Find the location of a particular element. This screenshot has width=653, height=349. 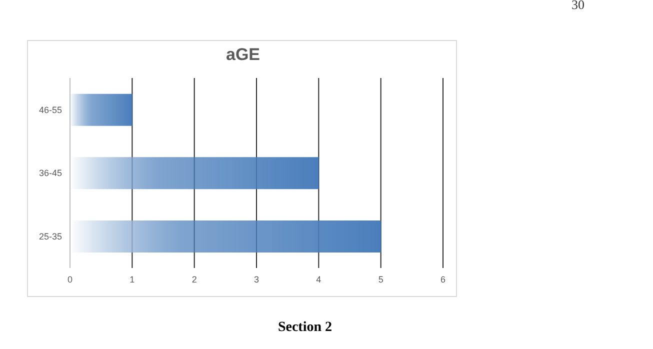

x-tick-label: 2 is located at coordinates (194, 279).